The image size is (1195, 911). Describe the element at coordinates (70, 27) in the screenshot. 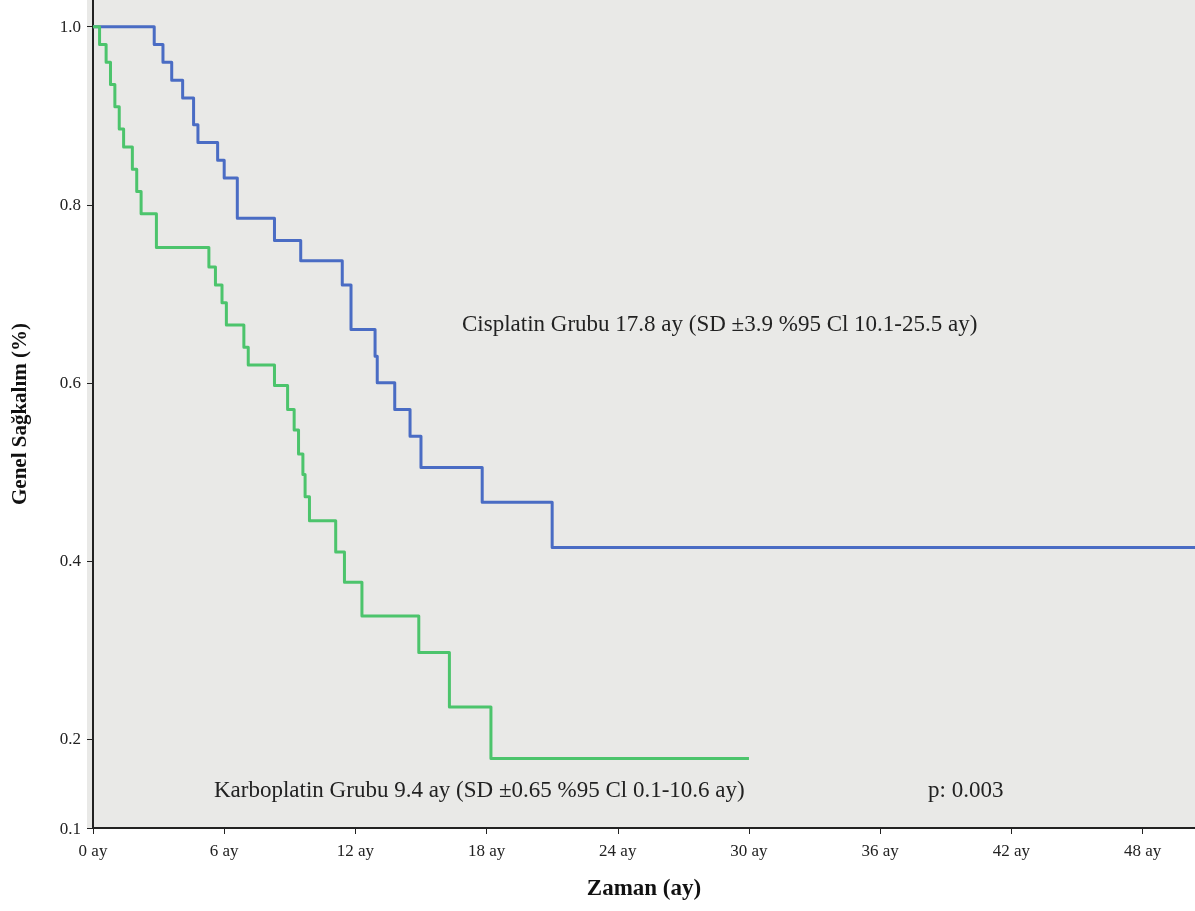

I see `y-tick-label: 1.0` at that location.